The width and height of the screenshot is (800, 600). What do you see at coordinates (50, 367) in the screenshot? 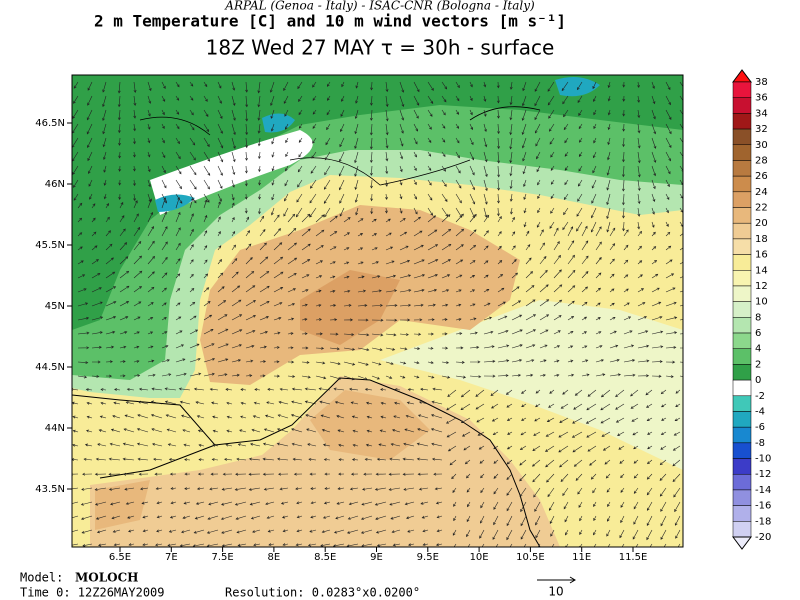
I see `y-tick-label: 44.5N` at bounding box center [50, 367].